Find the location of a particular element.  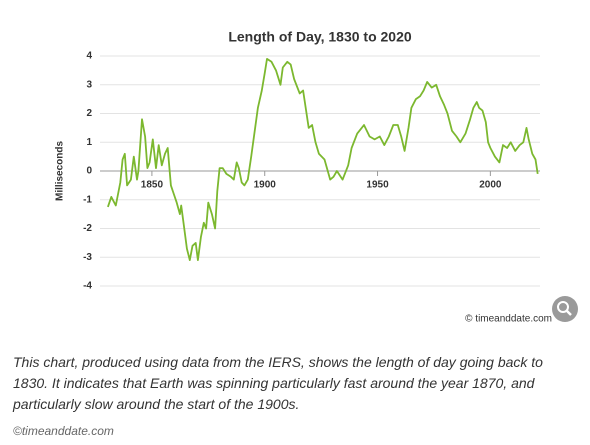

y-tick-label: -2 is located at coordinates (87, 228).